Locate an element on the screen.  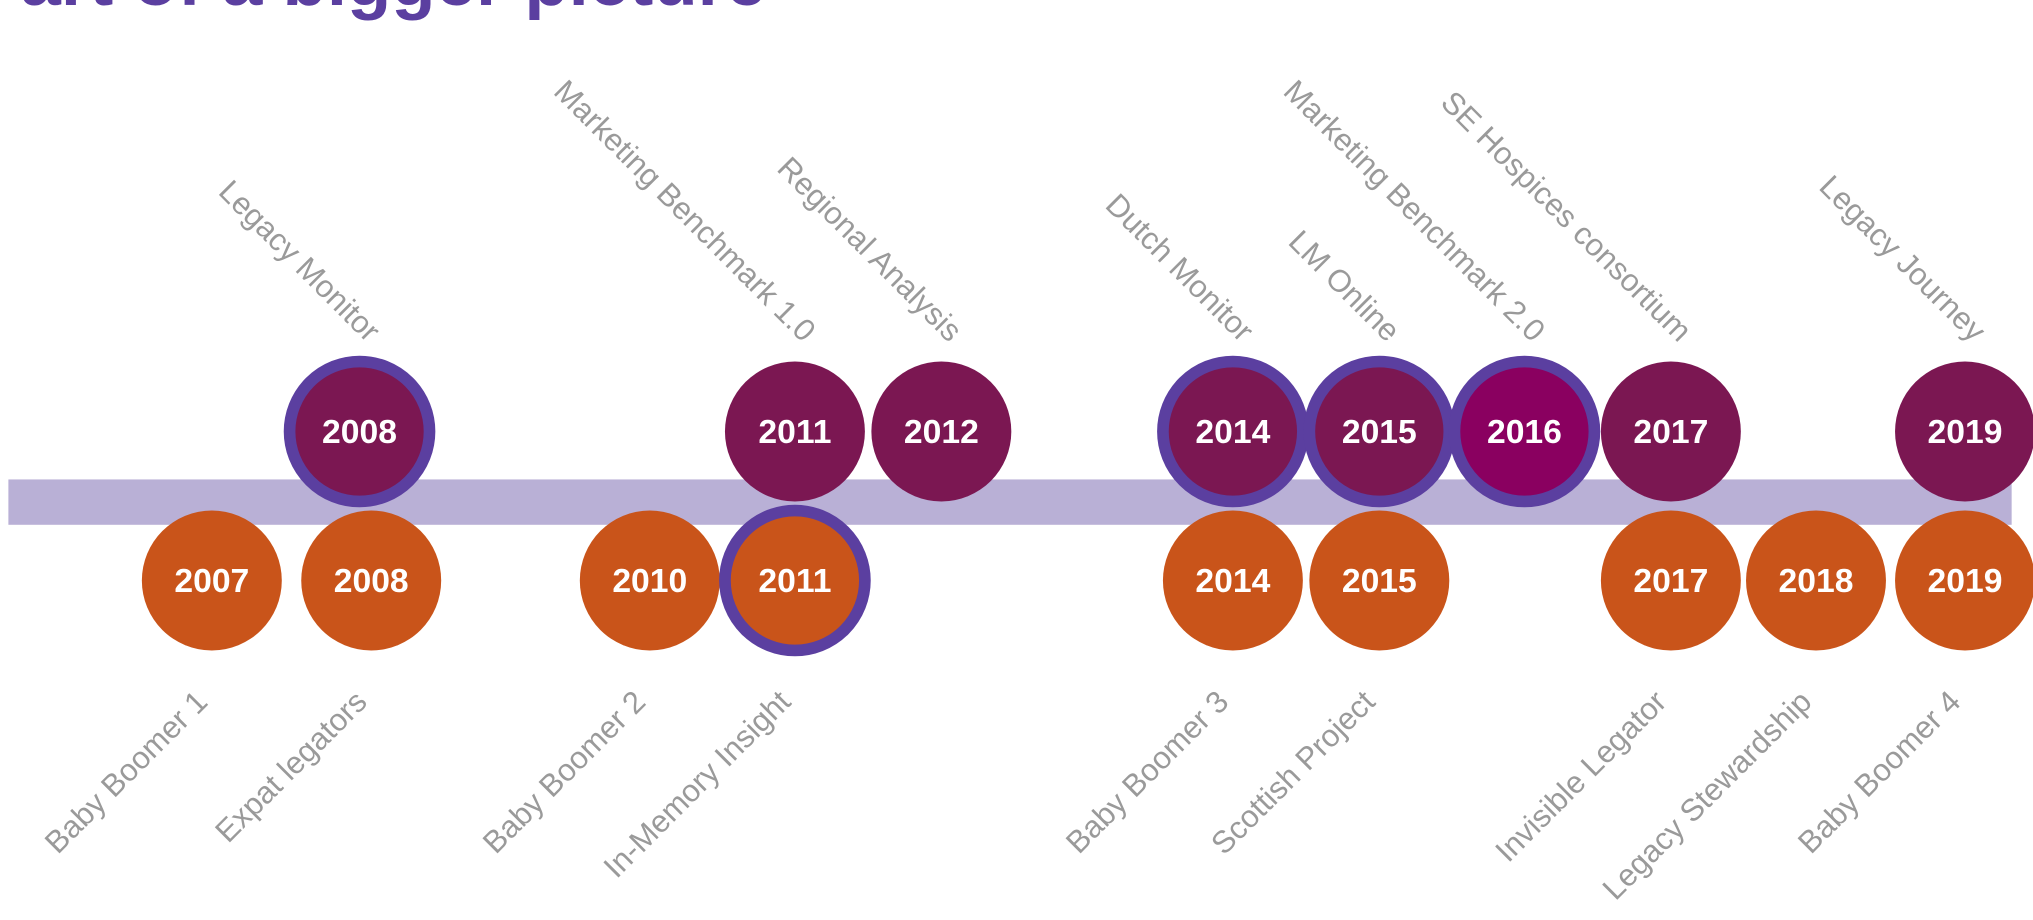
milestone-label: Legacy Monitor is located at coordinates (299, 260).